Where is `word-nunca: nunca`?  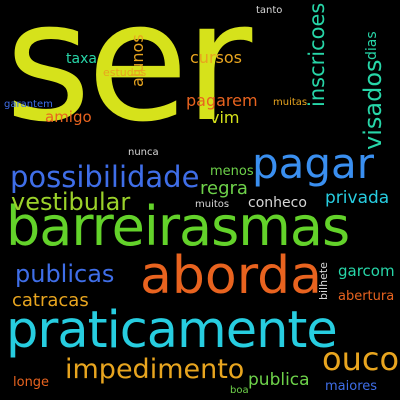
word-nunca: nunca is located at coordinates (143, 152).